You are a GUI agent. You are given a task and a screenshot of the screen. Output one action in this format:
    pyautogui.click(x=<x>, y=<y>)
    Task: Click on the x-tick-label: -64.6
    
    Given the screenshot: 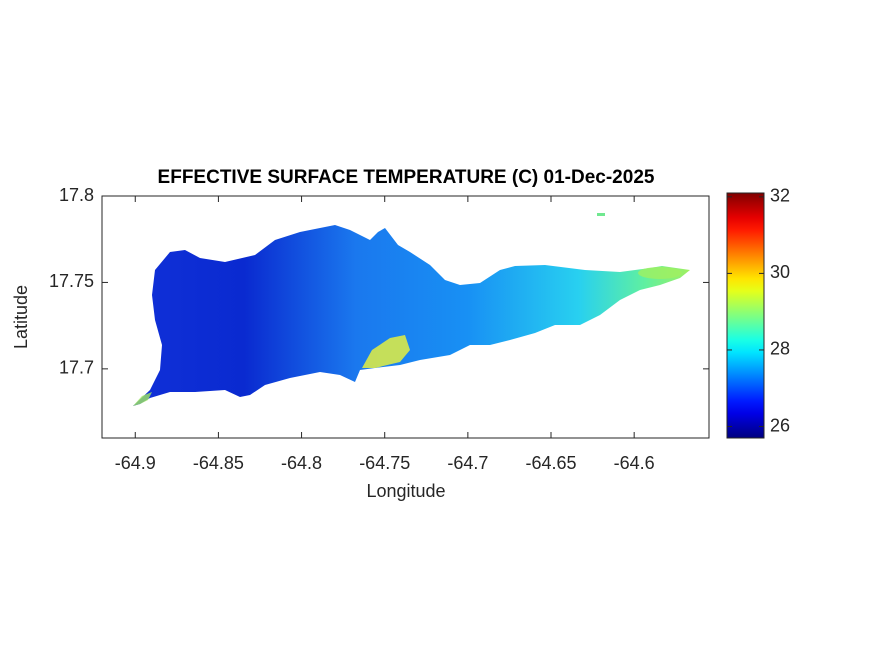 What is the action you would take?
    pyautogui.click(x=634, y=463)
    